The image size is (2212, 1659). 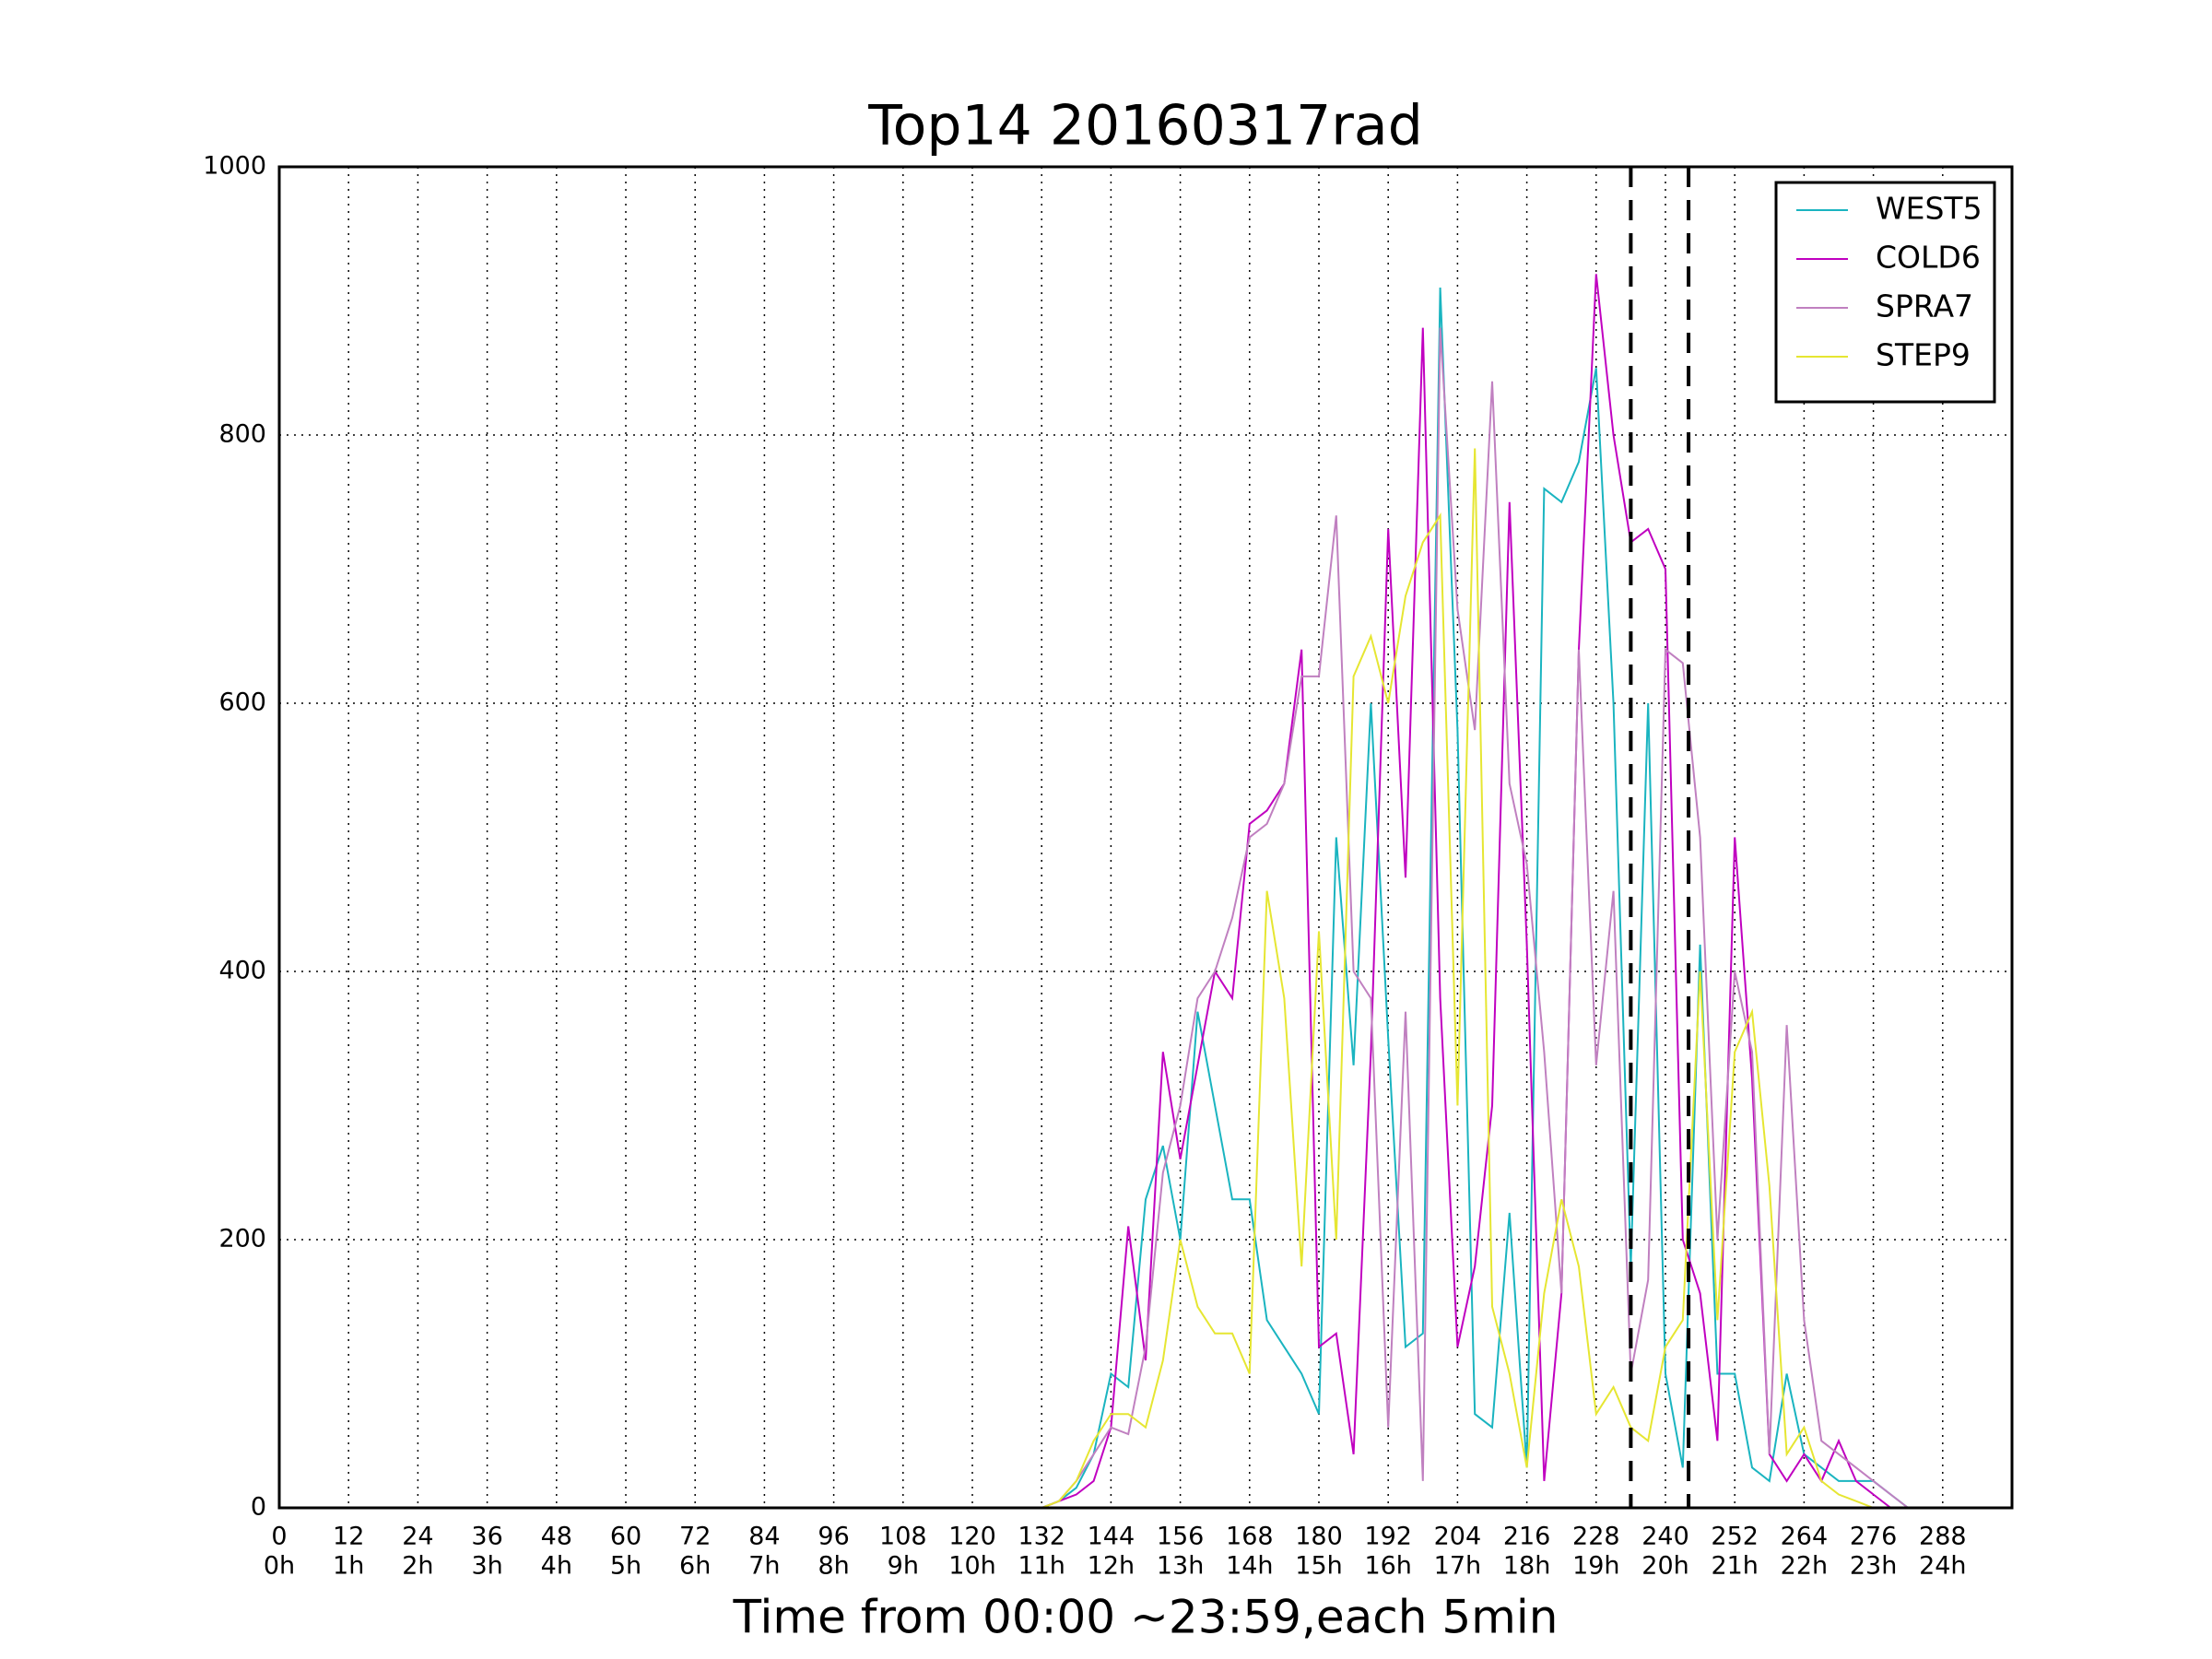 I want to click on x-tick-label: 252, so click(x=1735, y=1537).